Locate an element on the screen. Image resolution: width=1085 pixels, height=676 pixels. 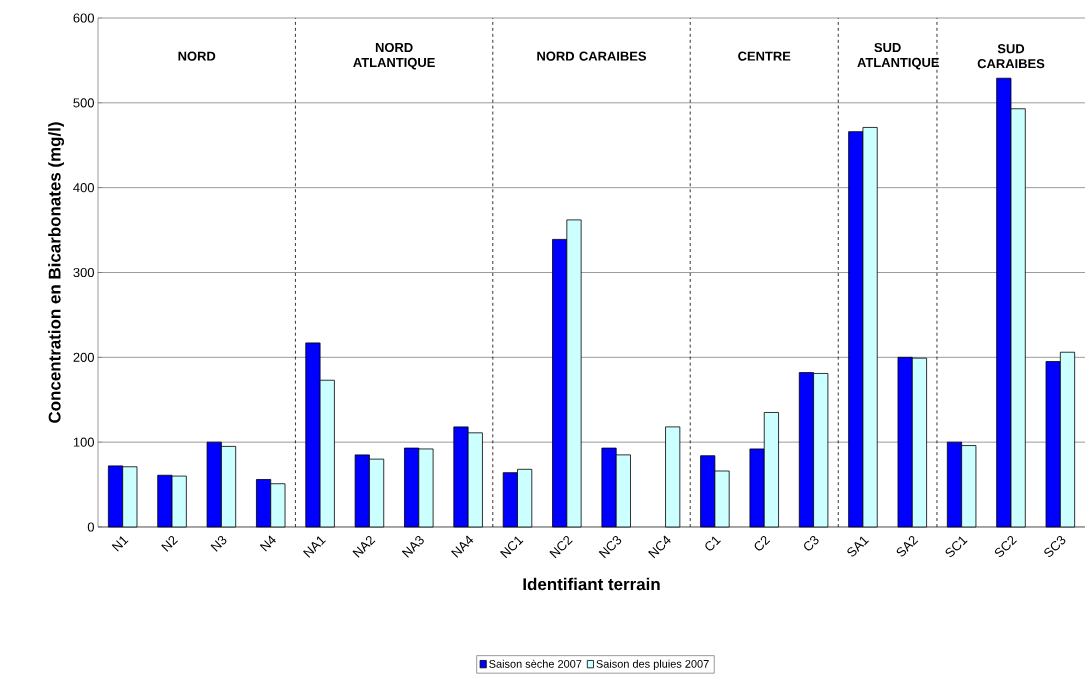
y-axis-title: Concentration en Bicarbonates (mg/l) is located at coordinates (56, 272).